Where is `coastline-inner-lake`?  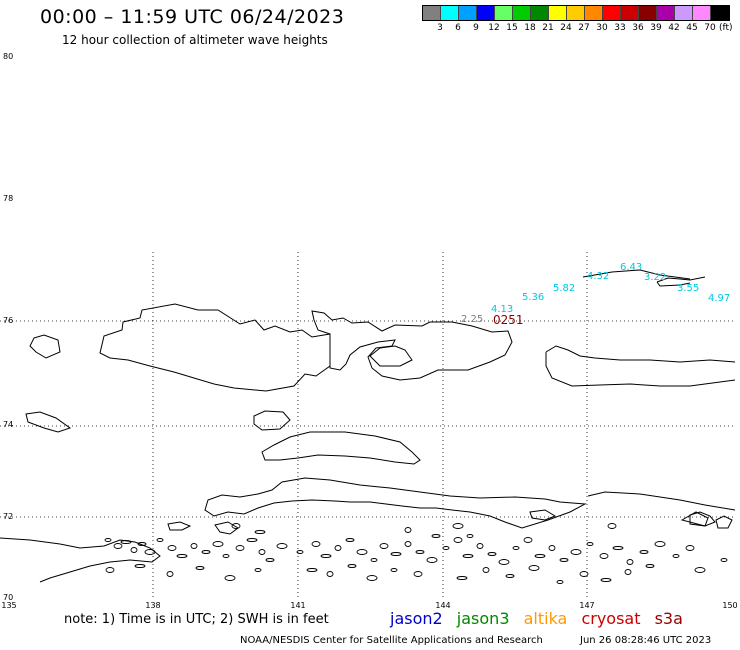
coastline-inner-lake is located at coordinates (391, 356).